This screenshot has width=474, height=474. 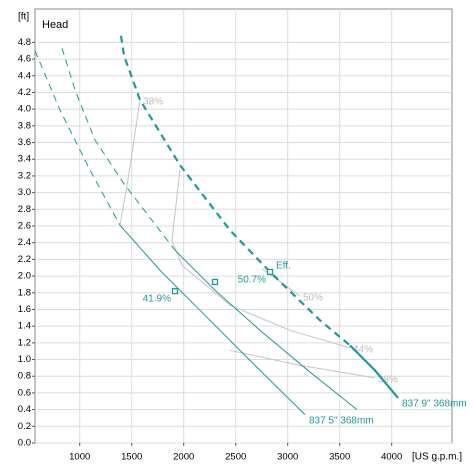 I want to click on x-tick-label: 2500, so click(x=235, y=457).